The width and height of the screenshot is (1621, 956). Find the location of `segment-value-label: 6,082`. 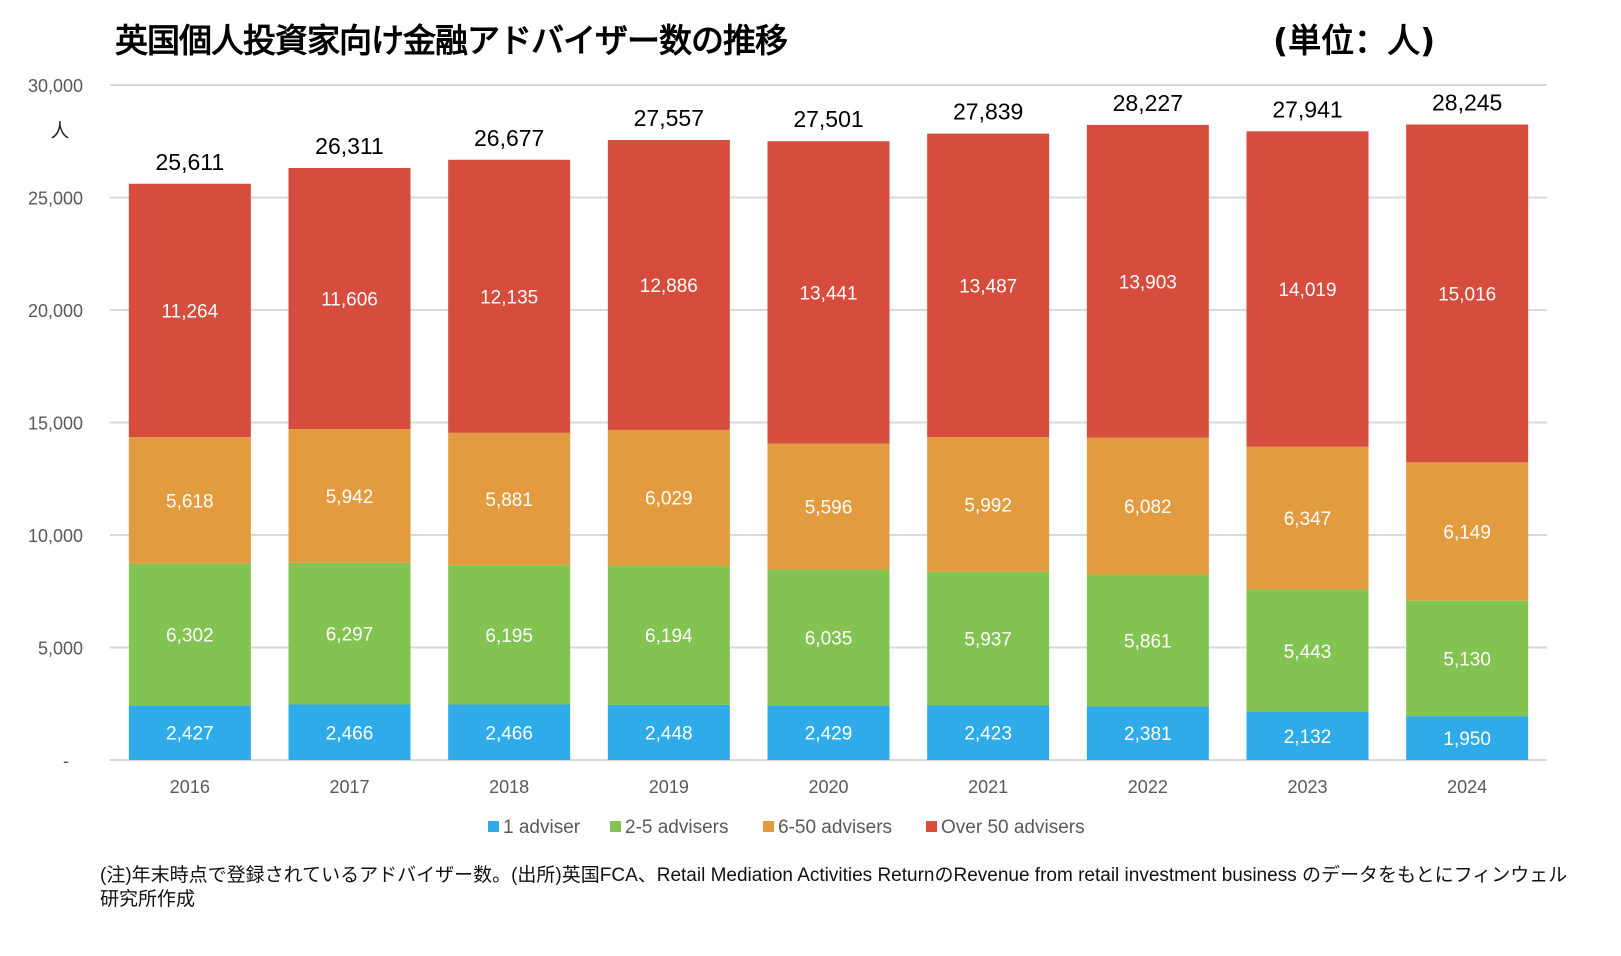

segment-value-label: 6,082 is located at coordinates (1148, 507).